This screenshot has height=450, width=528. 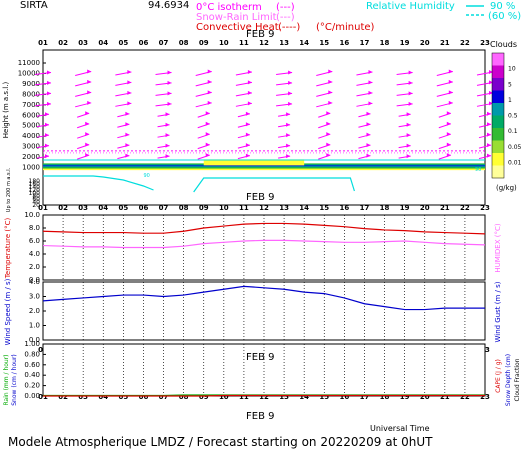 I want to click on snow-rain-legend-symbol: (---), so click(x=285, y=17).